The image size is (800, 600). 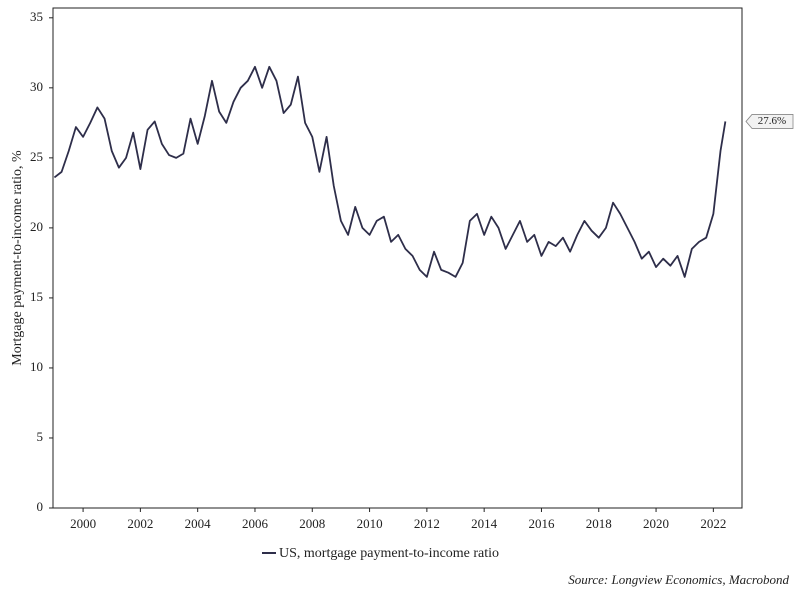 I want to click on x-tick-label: 2018, so click(x=599, y=523).